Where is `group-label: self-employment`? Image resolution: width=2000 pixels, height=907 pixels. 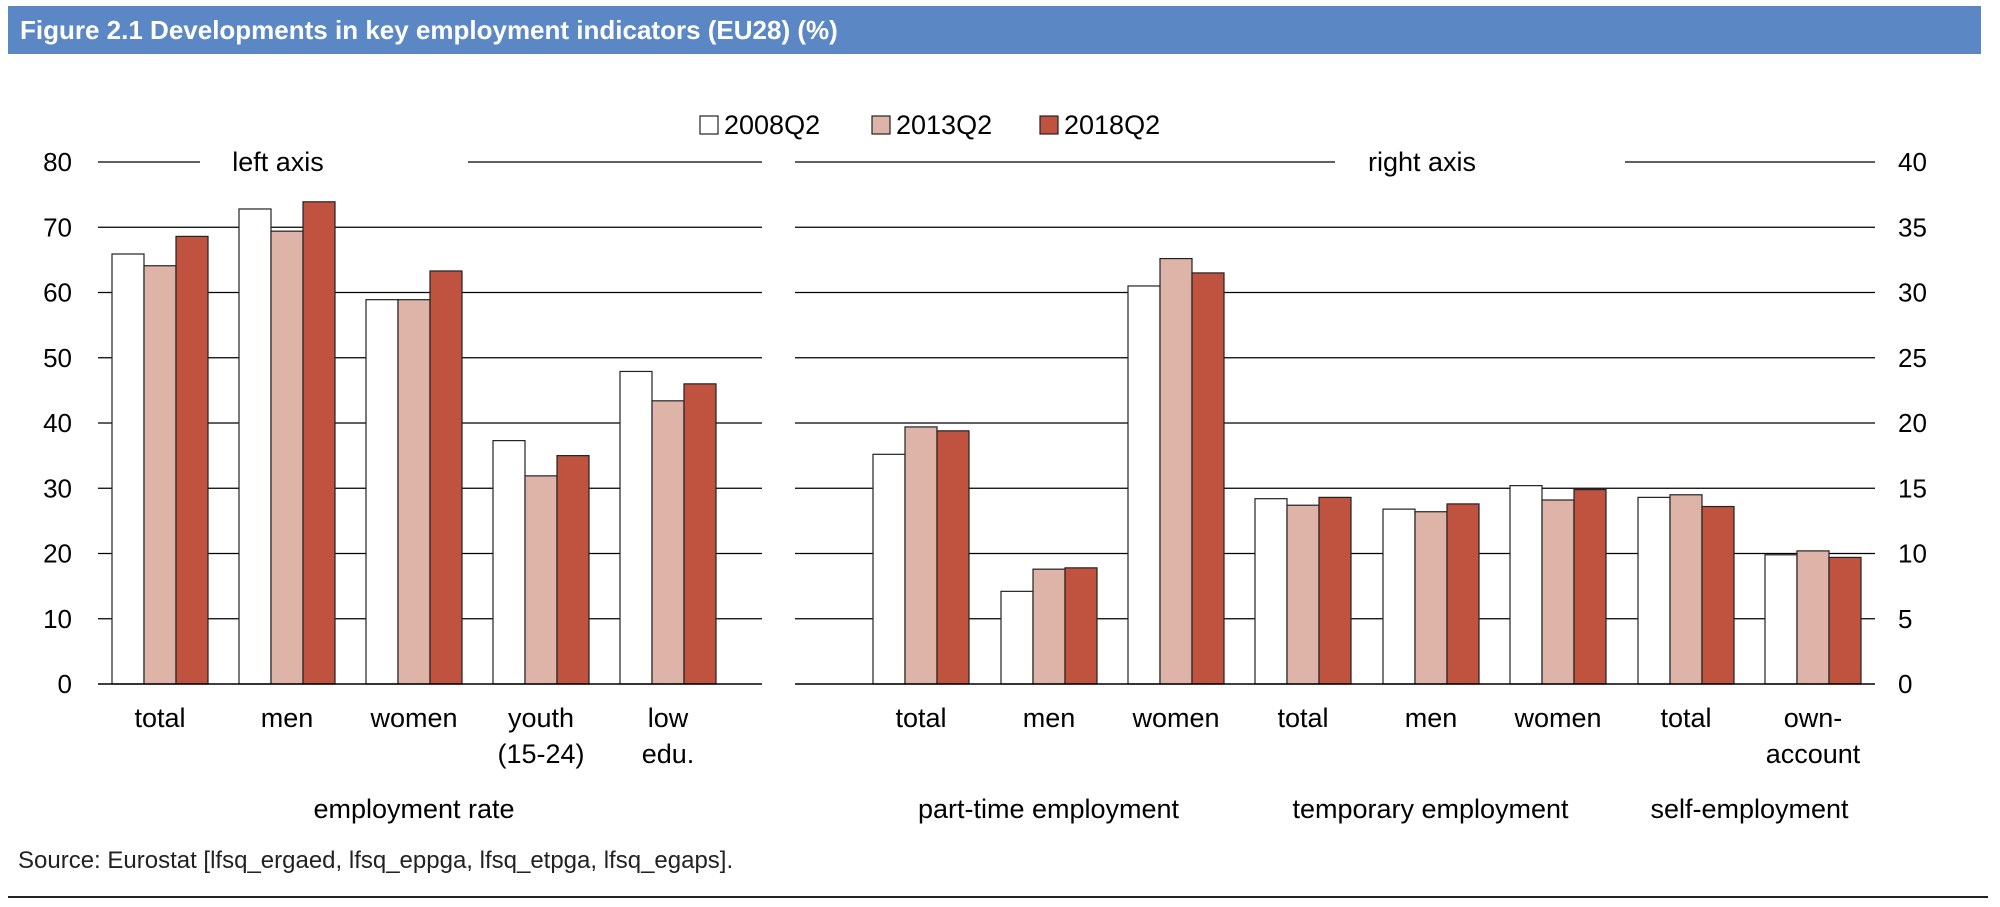 group-label: self-employment is located at coordinates (1749, 809).